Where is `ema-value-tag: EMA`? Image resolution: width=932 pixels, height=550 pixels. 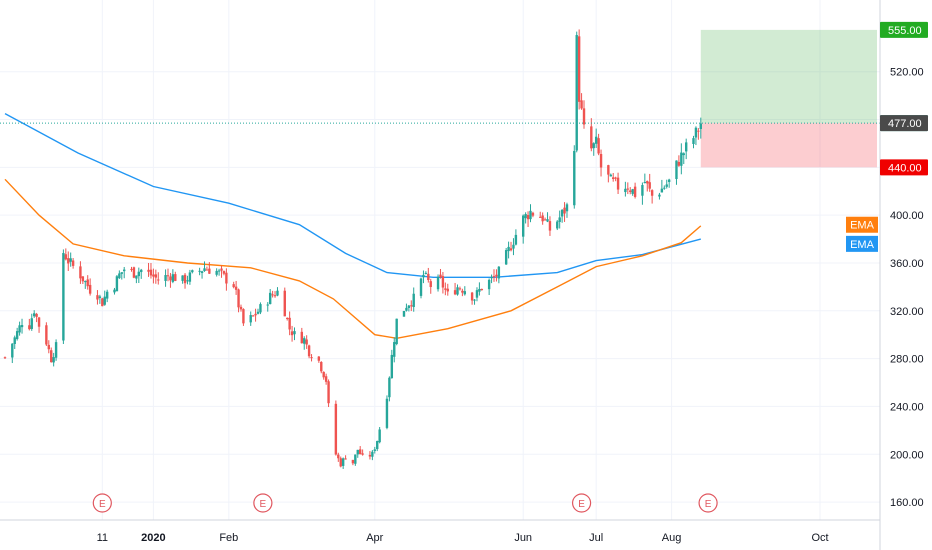
ema-value-tag: EMA is located at coordinates (862, 224).